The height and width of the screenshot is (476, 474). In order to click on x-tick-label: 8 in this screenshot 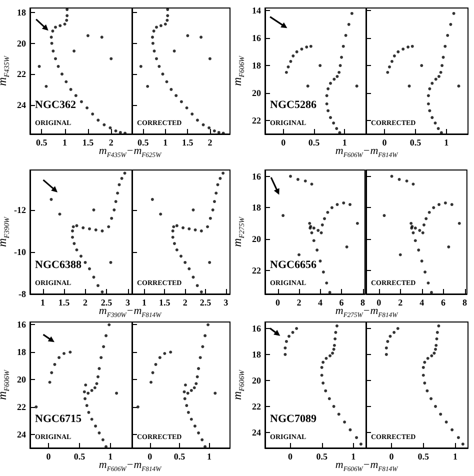, I will do `click(363, 303)`.